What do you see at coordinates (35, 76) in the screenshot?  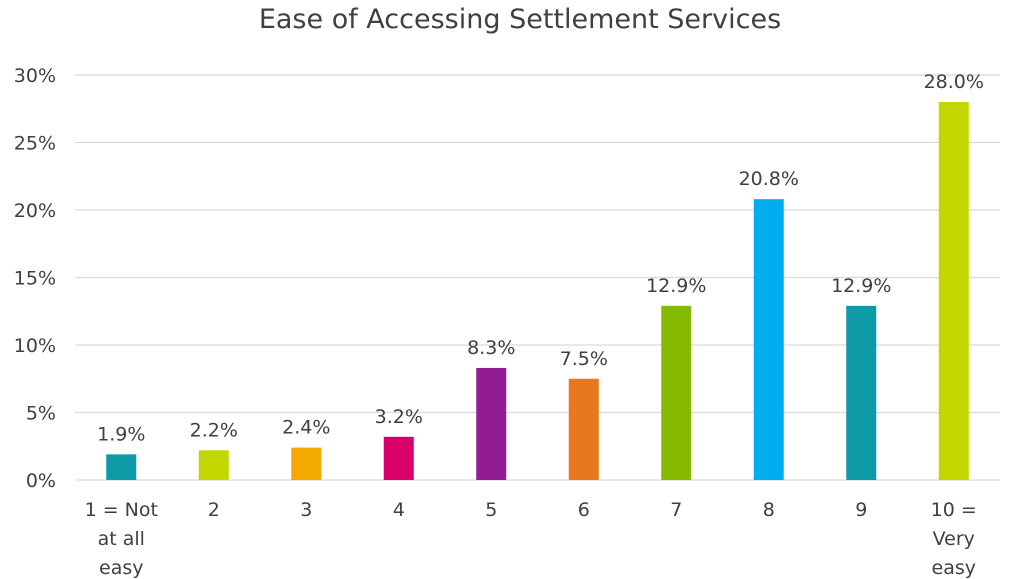 I see `y-tick-label: 30%` at bounding box center [35, 76].